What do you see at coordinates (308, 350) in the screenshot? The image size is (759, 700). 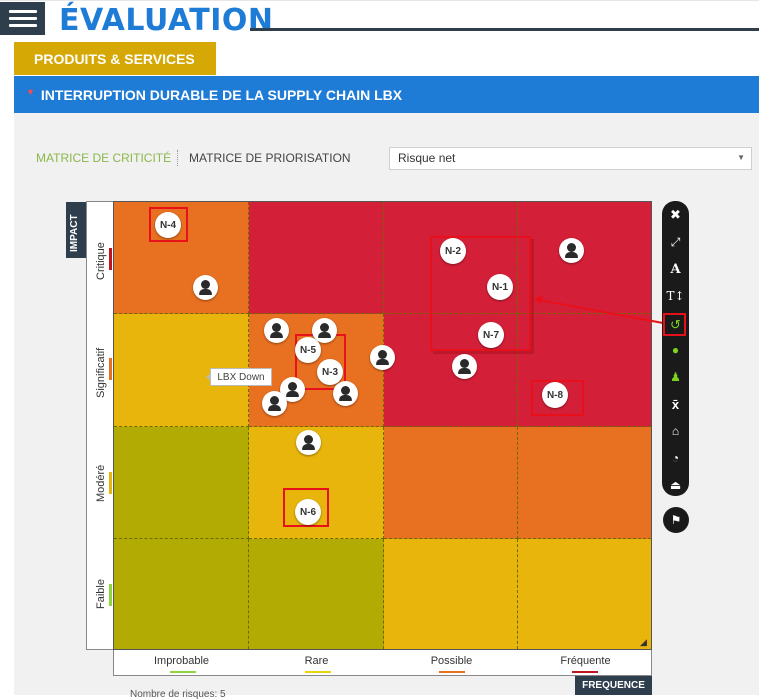 I see `risk-badge-n5: N-5` at bounding box center [308, 350].